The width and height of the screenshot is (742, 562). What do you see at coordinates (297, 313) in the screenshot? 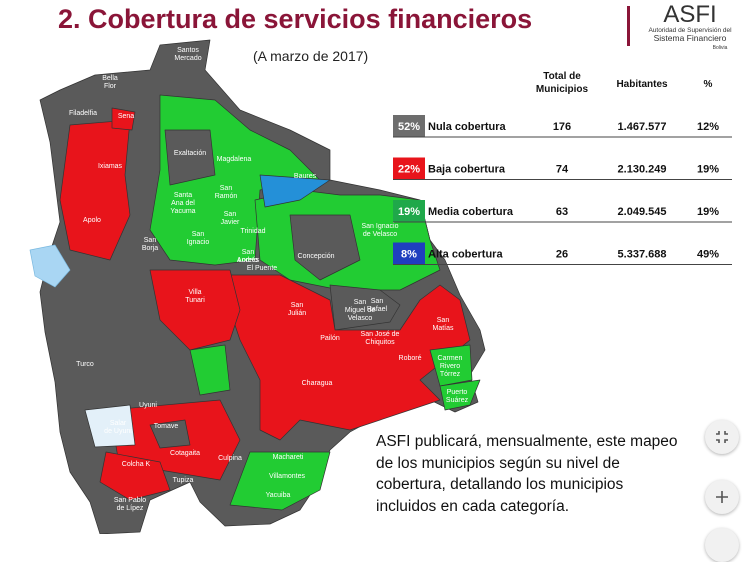
I see `place-label-line: Julián` at bounding box center [297, 313].